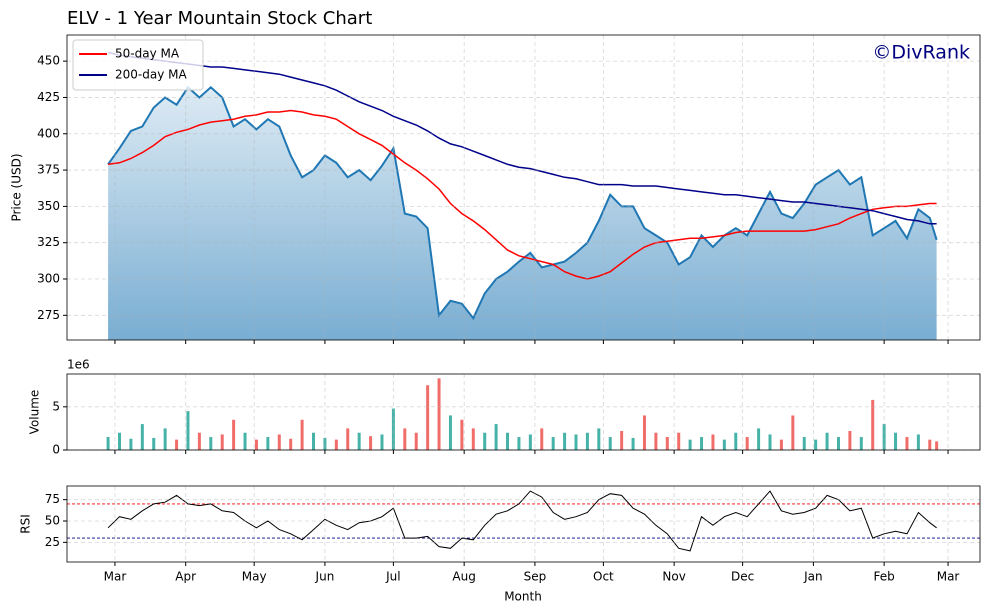  Describe the element at coordinates (138, 65) in the screenshot. I see `legend-box` at that location.